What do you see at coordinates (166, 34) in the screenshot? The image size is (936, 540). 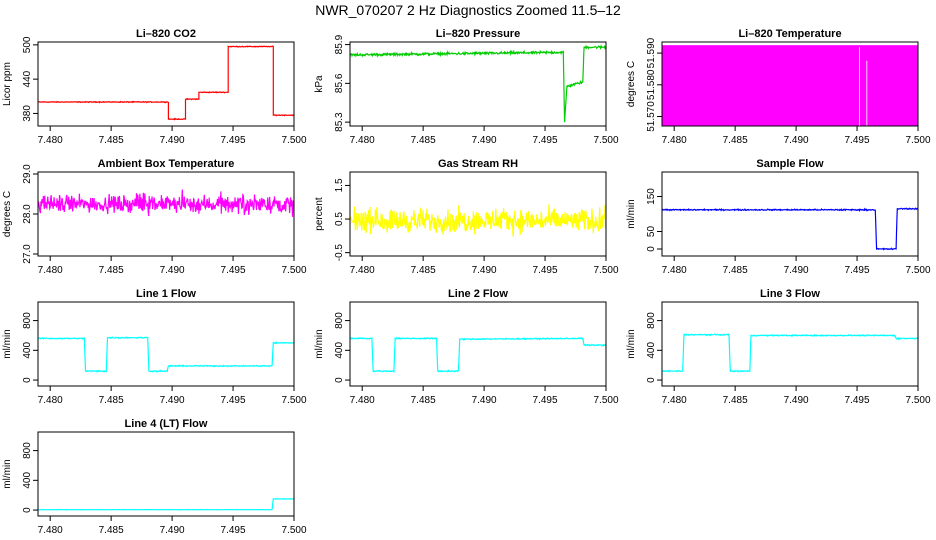 I see `plot-title: Li–820 CO2` at bounding box center [166, 34].